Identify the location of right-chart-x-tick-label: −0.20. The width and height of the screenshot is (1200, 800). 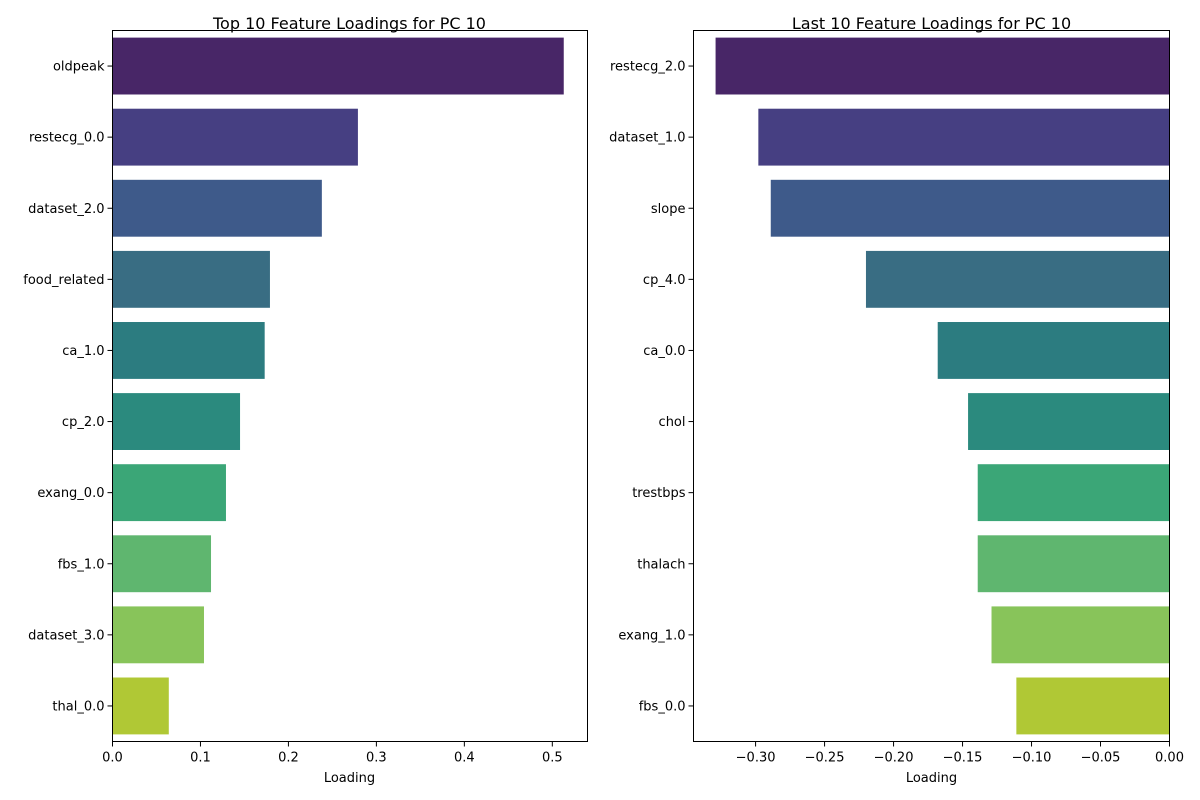
(894, 758).